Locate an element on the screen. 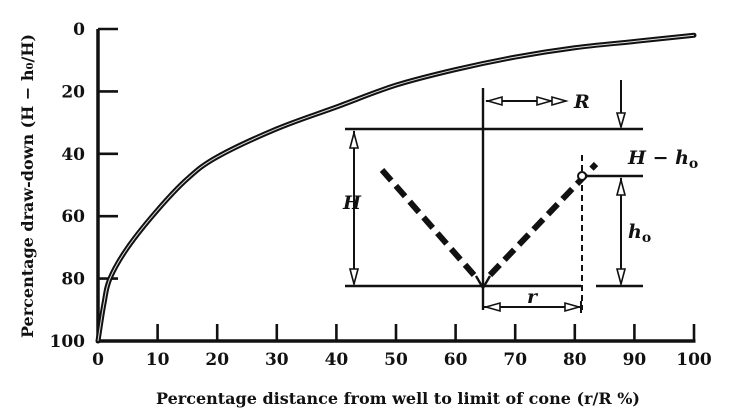 The image size is (751, 420). cone-of-depression-right is located at coordinates (543, 219).